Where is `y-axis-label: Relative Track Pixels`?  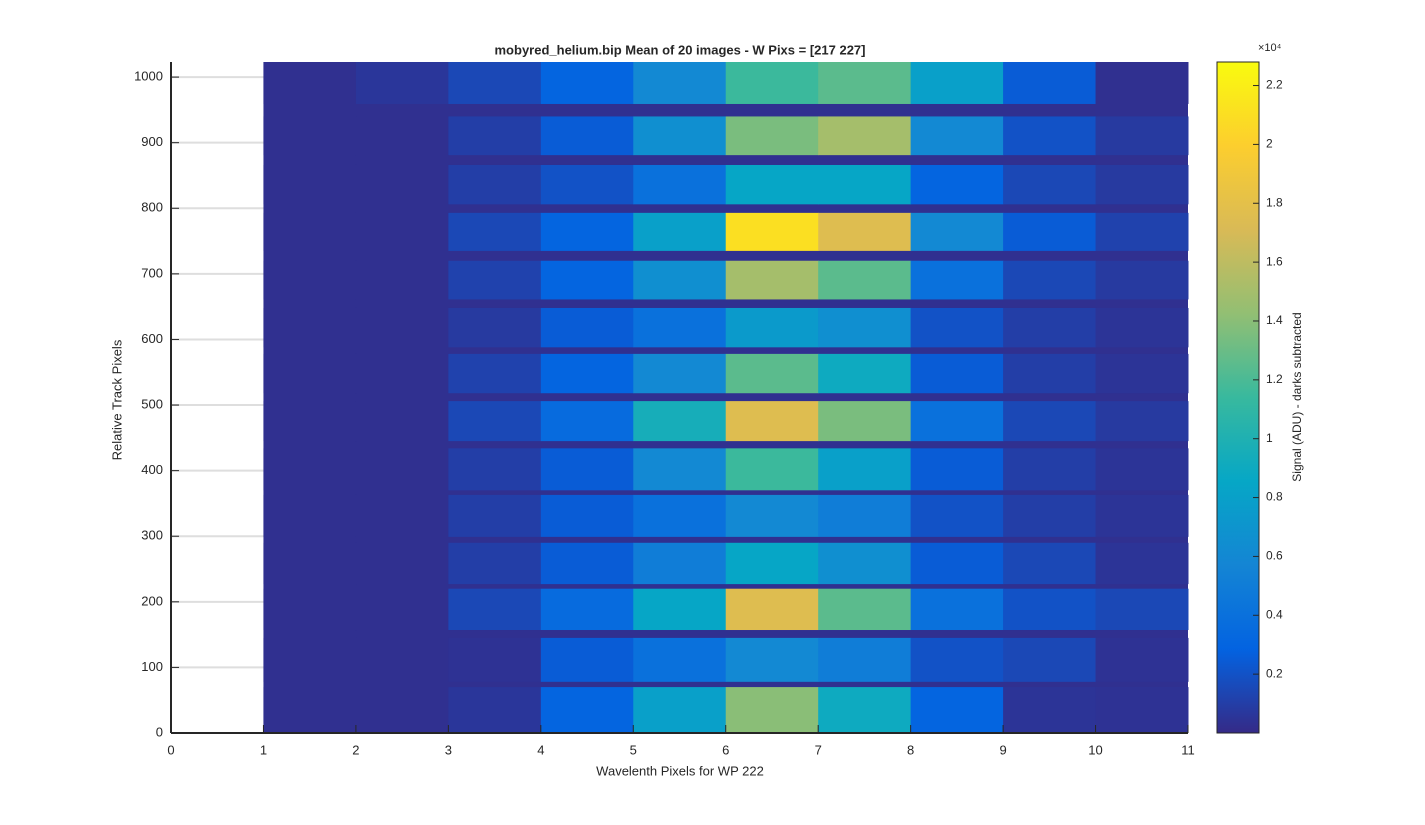 y-axis-label: Relative Track Pixels is located at coordinates (116, 399).